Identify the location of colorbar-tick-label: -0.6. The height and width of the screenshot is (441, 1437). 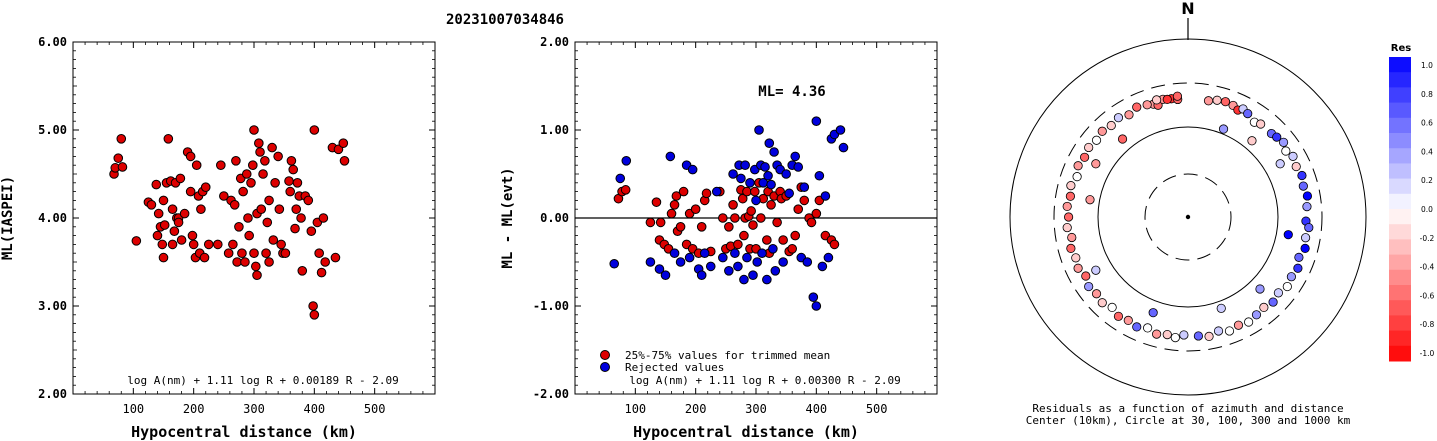
(1427, 295).